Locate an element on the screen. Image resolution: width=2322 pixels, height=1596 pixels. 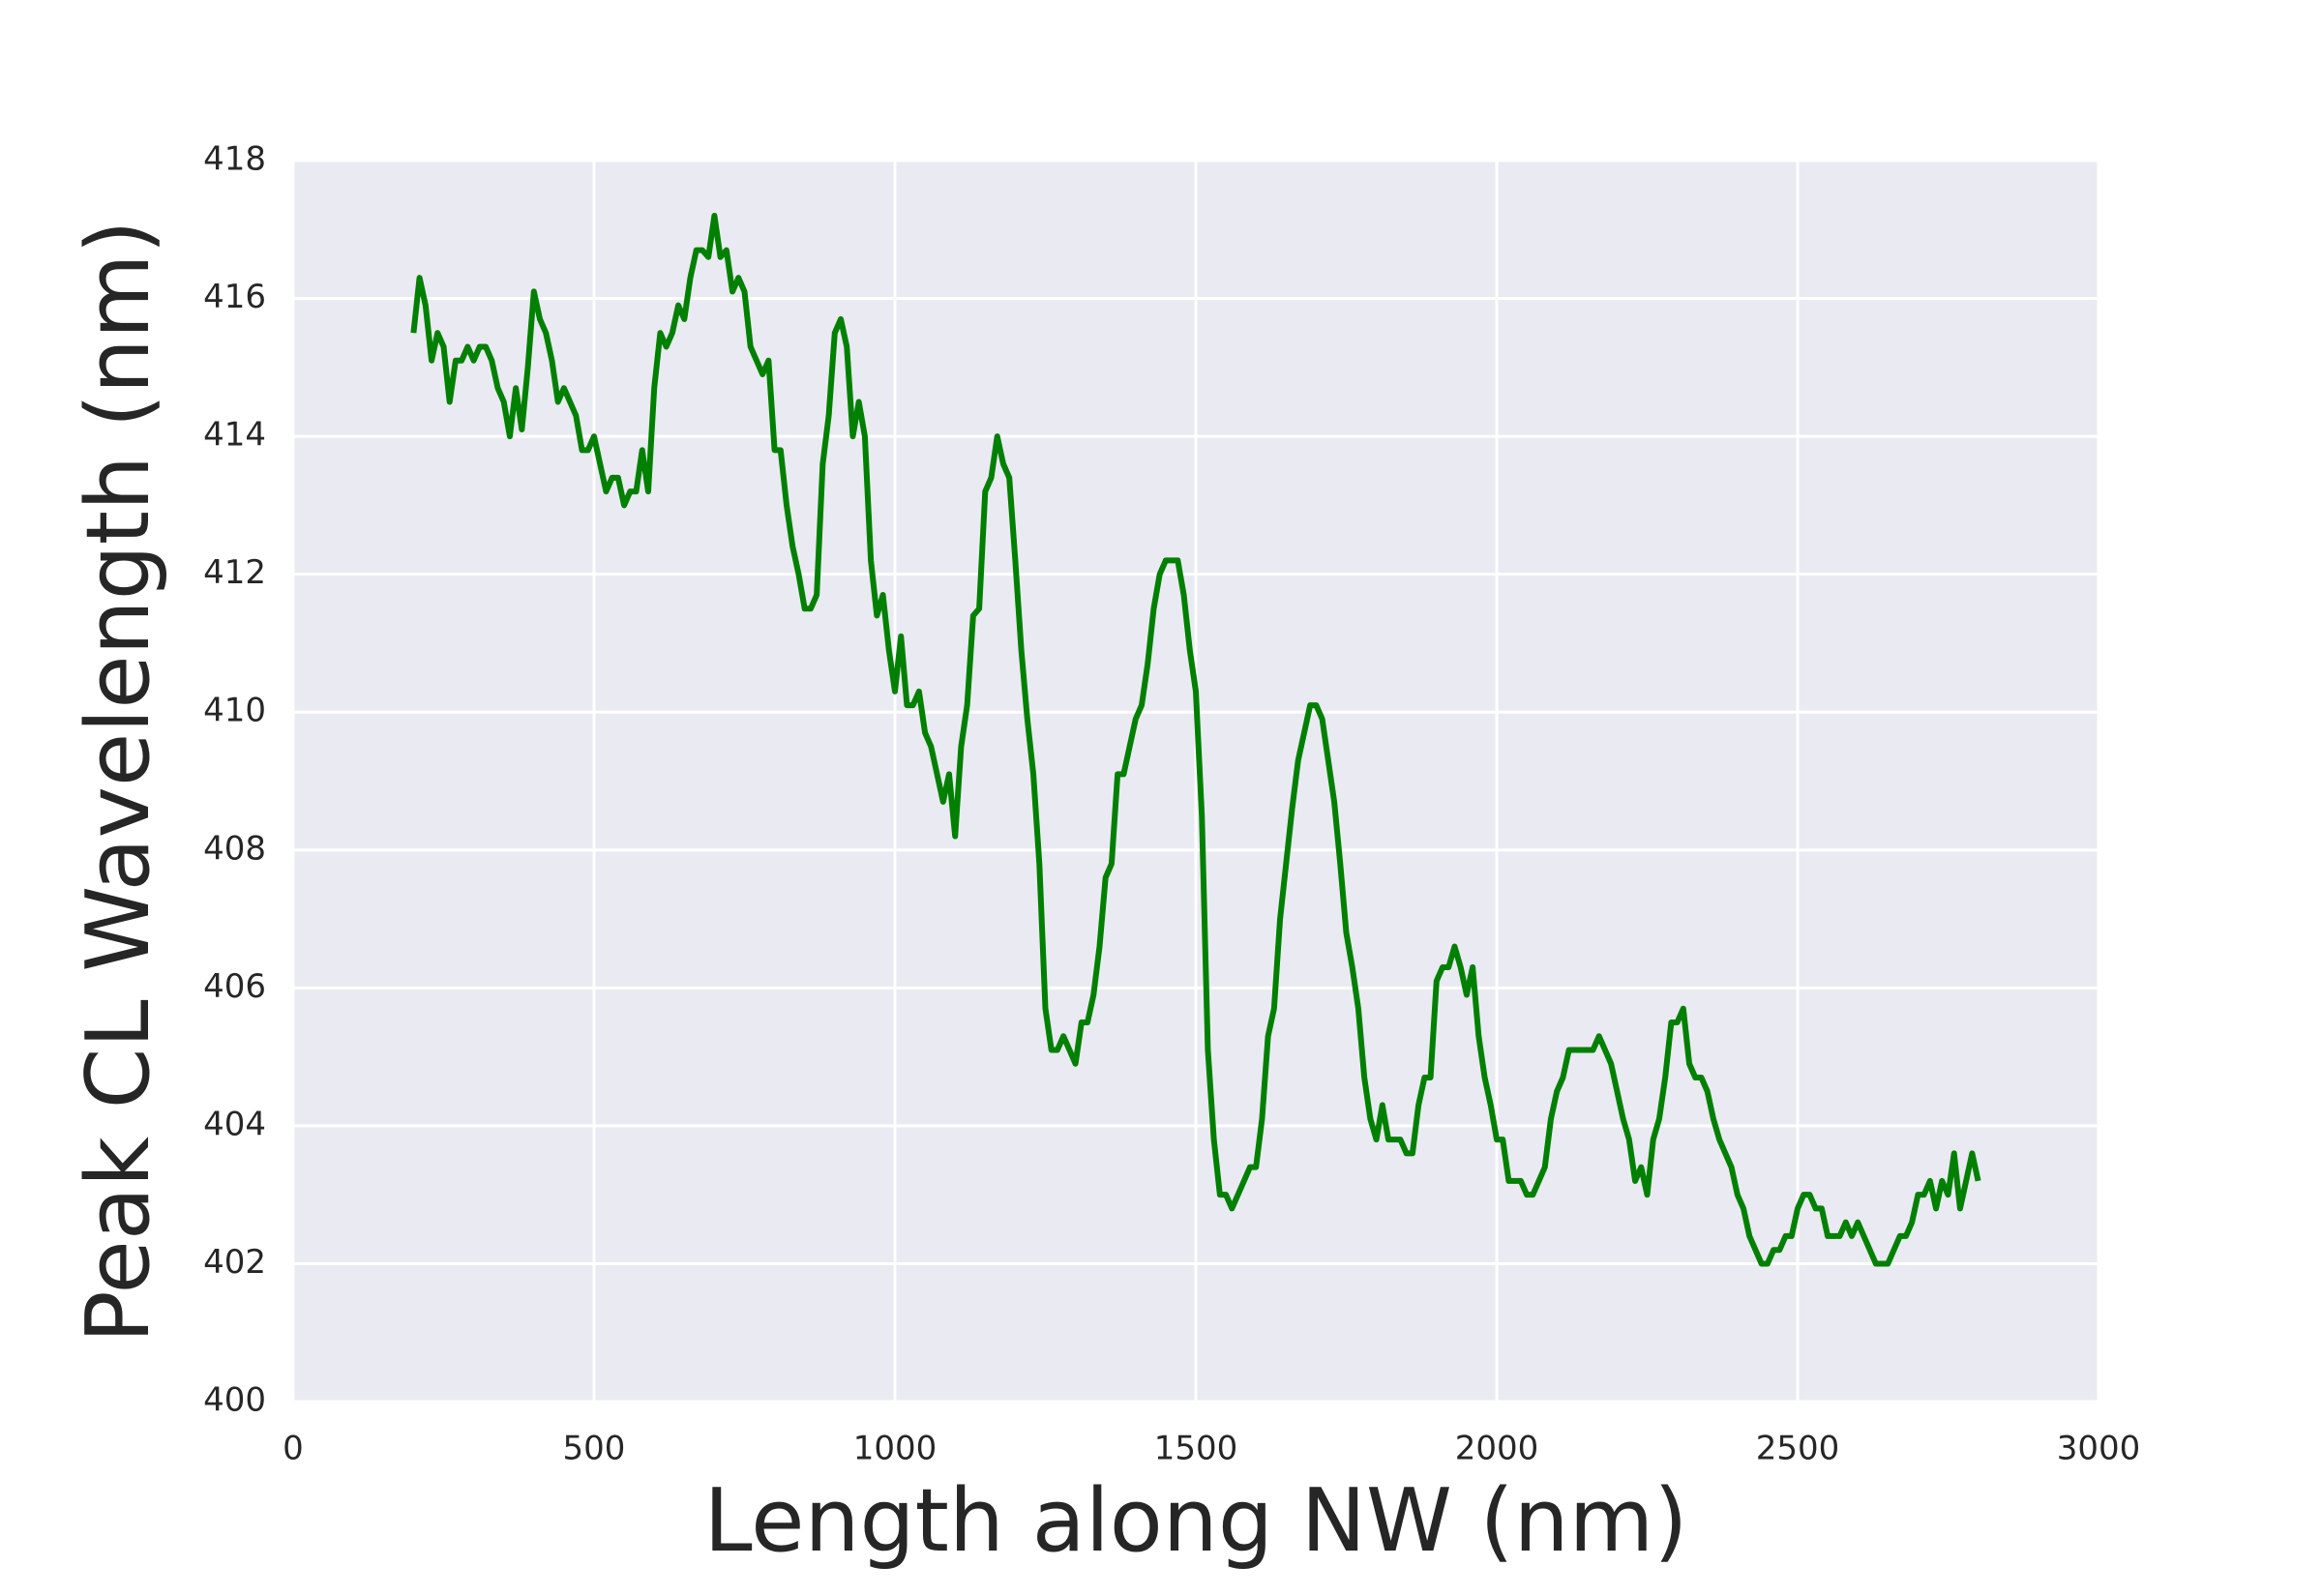
y-tick-label: 406 is located at coordinates (234, 986).